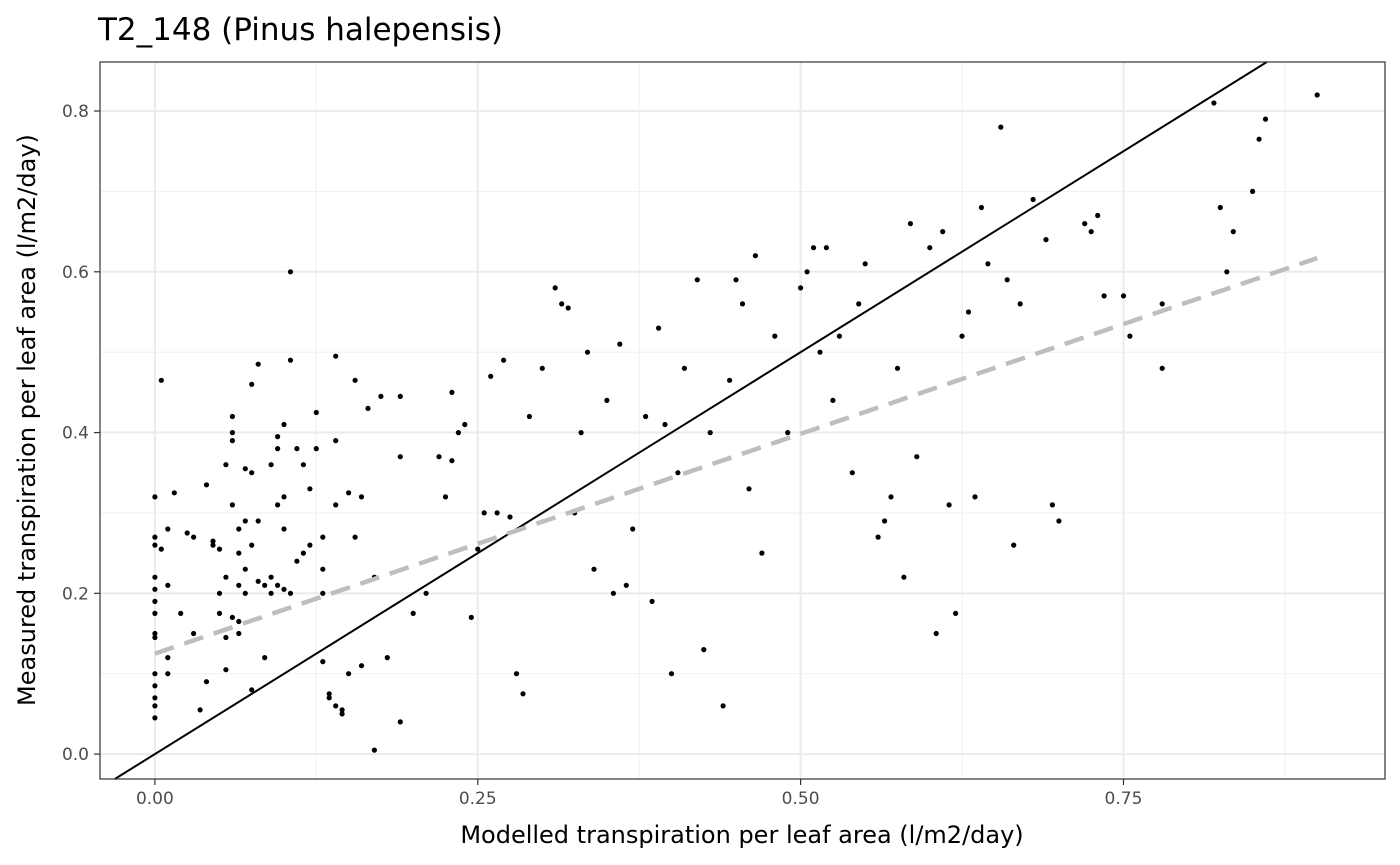  I want to click on chart-title: T2_148 (Pinus halepensis), so click(300, 30).